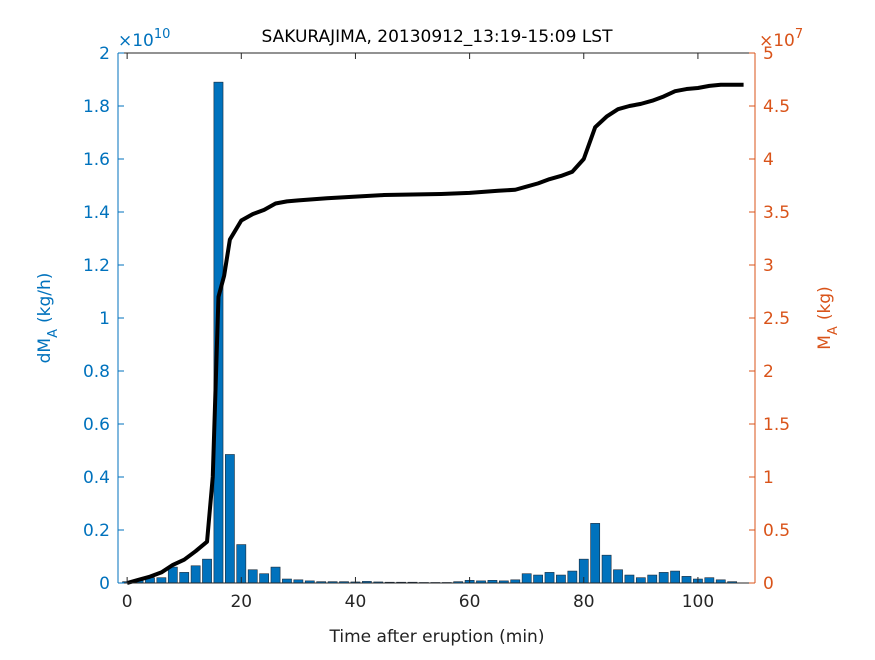 The width and height of the screenshot is (875, 660). I want to click on y2-tick-label: 4, so click(768, 160).